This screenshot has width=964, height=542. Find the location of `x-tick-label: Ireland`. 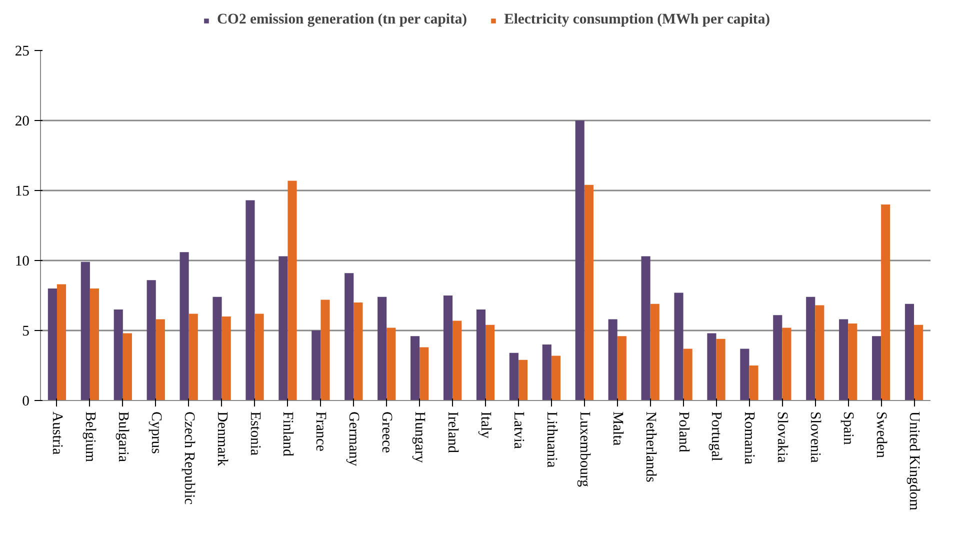

x-tick-label: Ireland is located at coordinates (452, 433).